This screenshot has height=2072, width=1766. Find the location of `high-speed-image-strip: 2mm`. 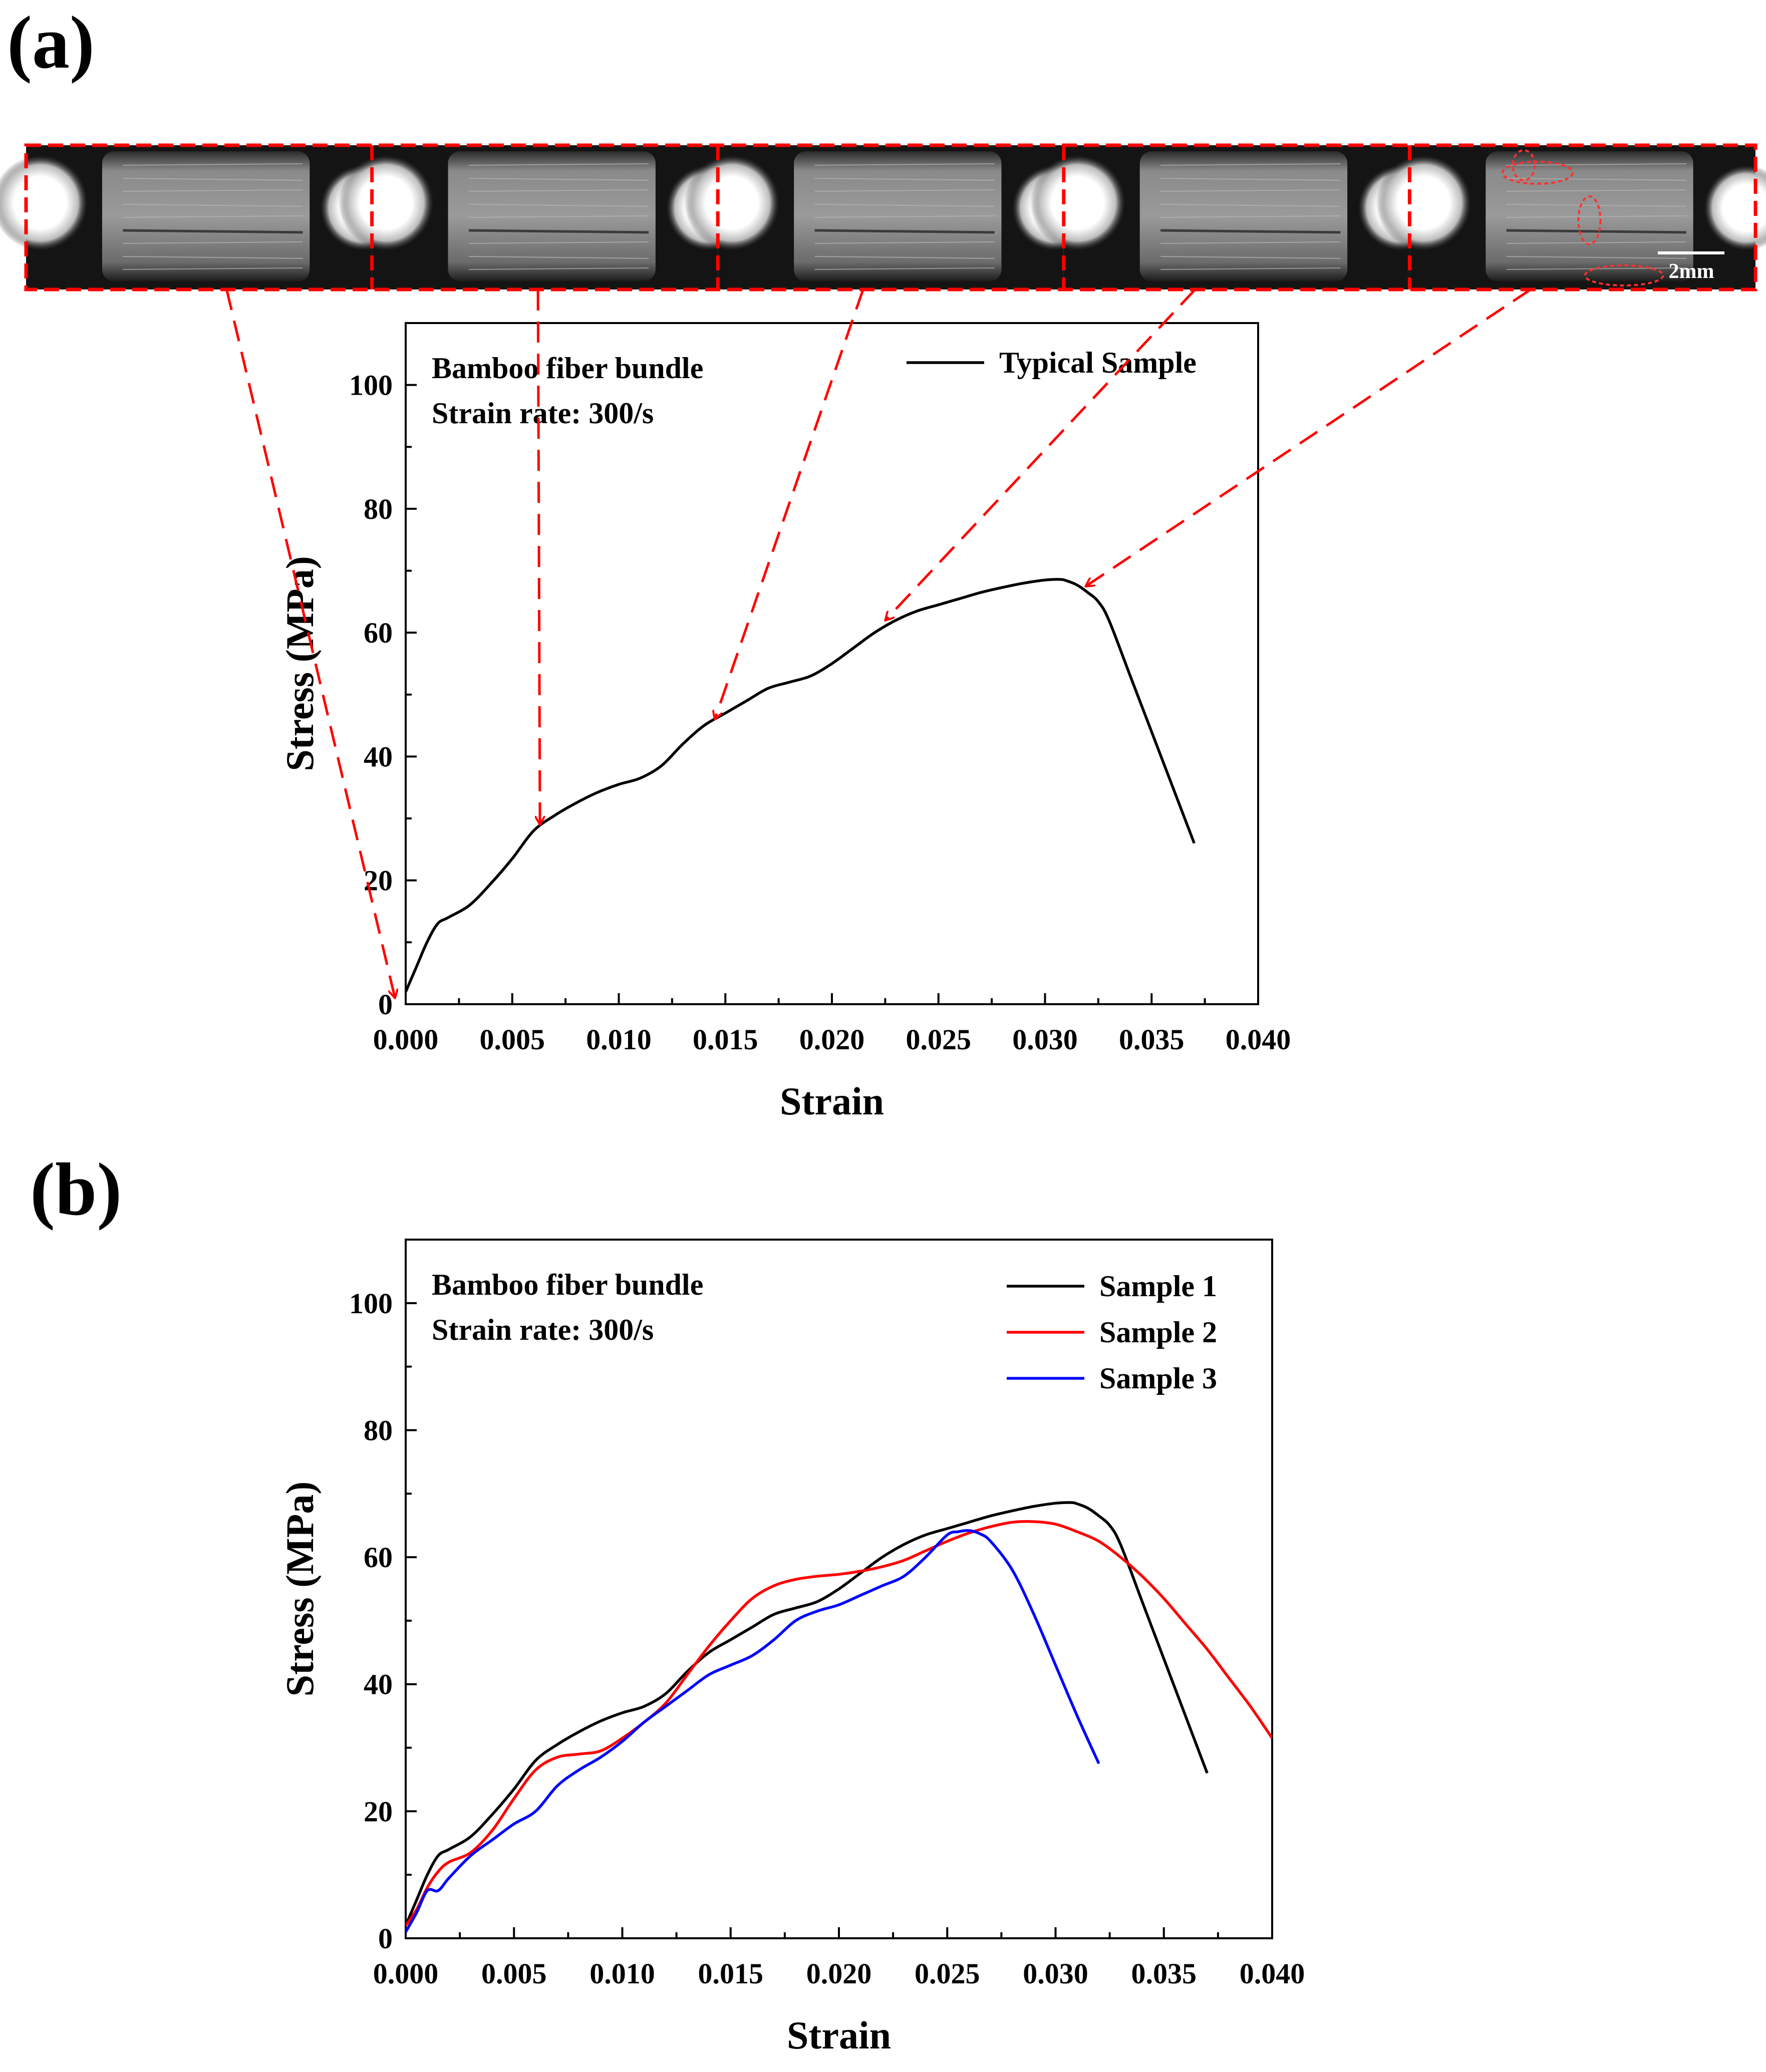

high-speed-image-strip: 2mm is located at coordinates (883, 217).